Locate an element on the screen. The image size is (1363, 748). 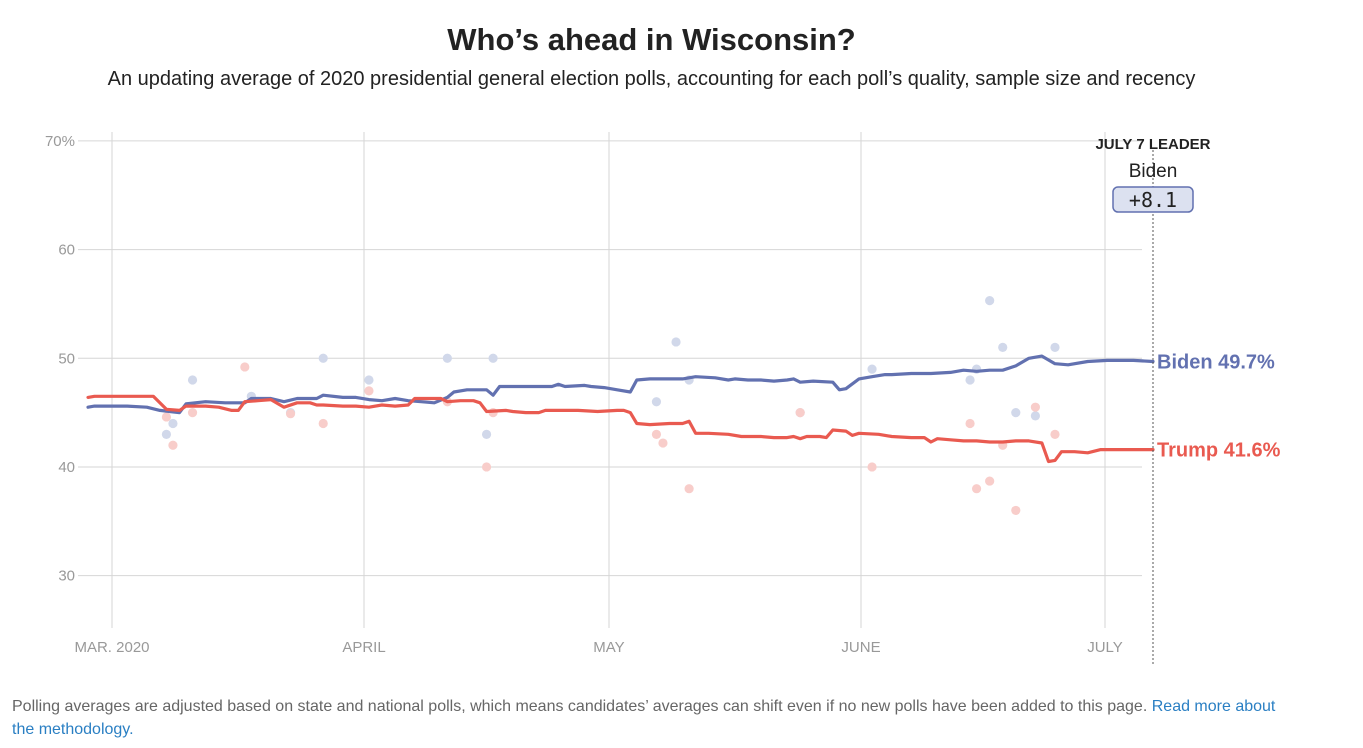
y-tick-label: 70% is located at coordinates (60, 141).